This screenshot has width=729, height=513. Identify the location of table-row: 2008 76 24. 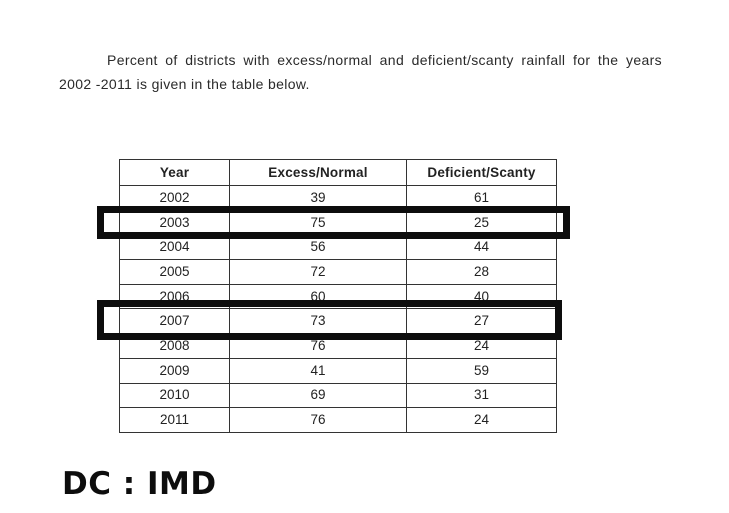
(338, 346).